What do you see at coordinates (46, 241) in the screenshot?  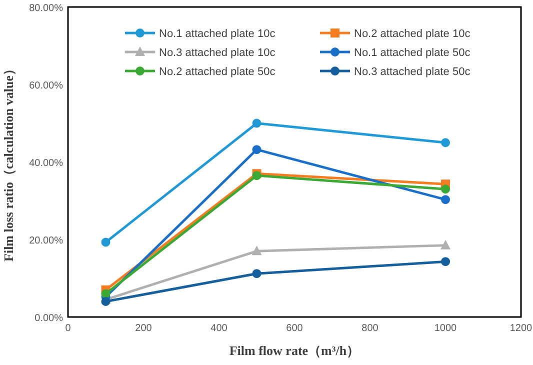 I see `y-tick-label: 20.00%` at bounding box center [46, 241].